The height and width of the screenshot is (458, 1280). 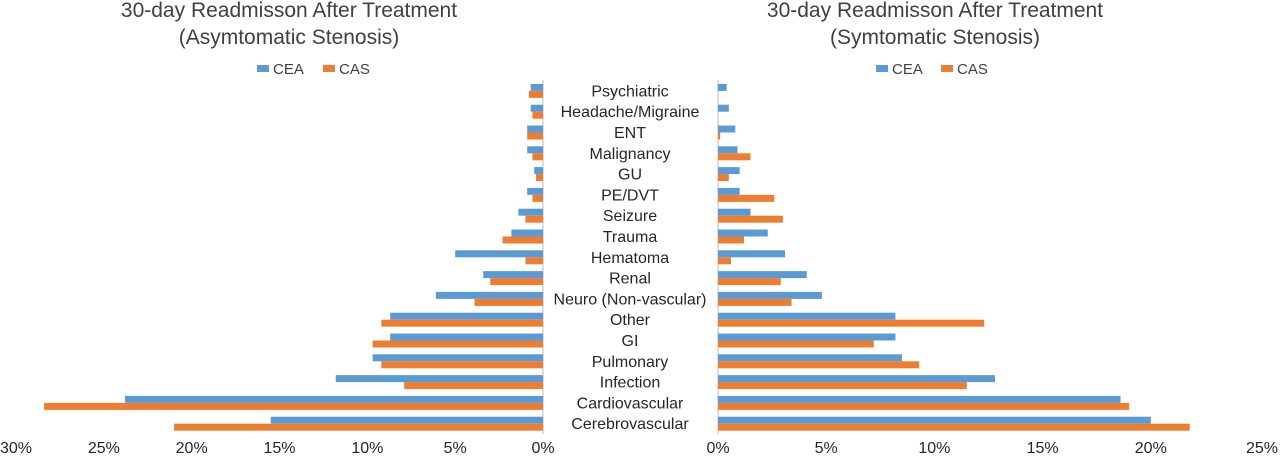 I want to click on category-label-hematoma: Hematoma, so click(x=630, y=258).